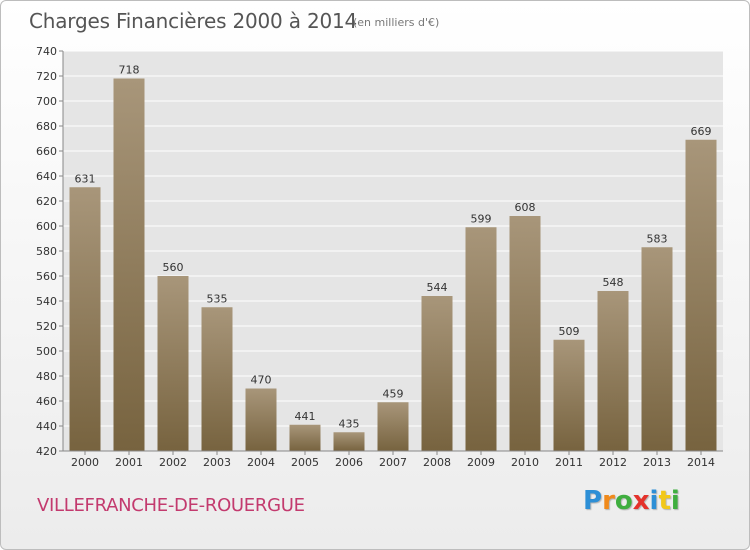 The width and height of the screenshot is (750, 550). What do you see at coordinates (129, 70) in the screenshot?
I see `data-label: 718` at bounding box center [129, 70].